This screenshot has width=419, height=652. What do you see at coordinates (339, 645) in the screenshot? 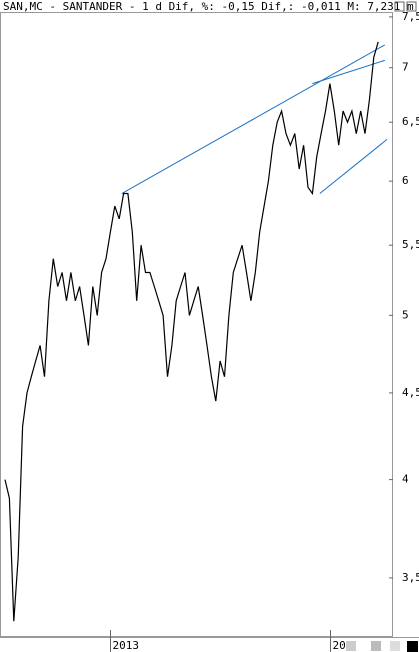
I see `x-tick-label: 20` at bounding box center [339, 645].